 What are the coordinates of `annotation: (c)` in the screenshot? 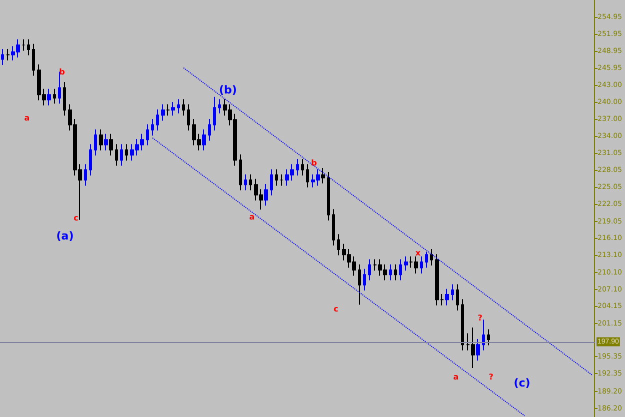 It's located at (522, 383).